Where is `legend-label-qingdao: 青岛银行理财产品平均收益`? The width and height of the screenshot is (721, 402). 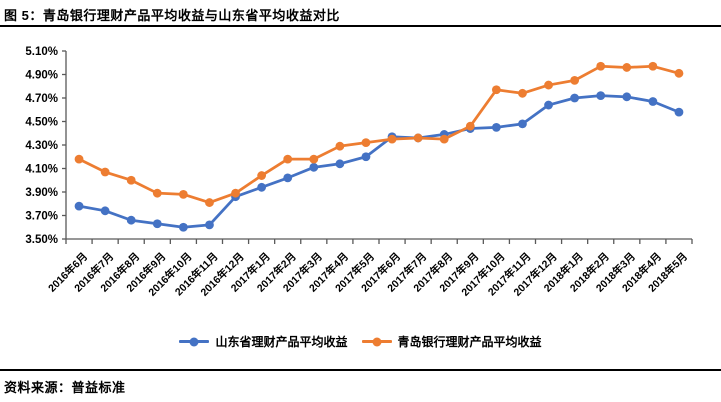 legend-label-qingdao: 青岛银行理财产品平均收益 is located at coordinates (469, 342).